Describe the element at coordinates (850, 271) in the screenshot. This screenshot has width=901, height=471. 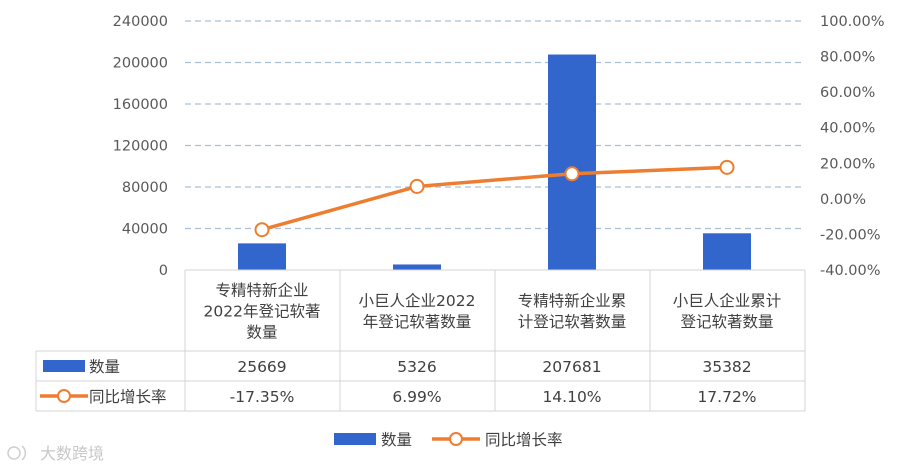
I see `right-axis-tick: -40.00%` at that location.